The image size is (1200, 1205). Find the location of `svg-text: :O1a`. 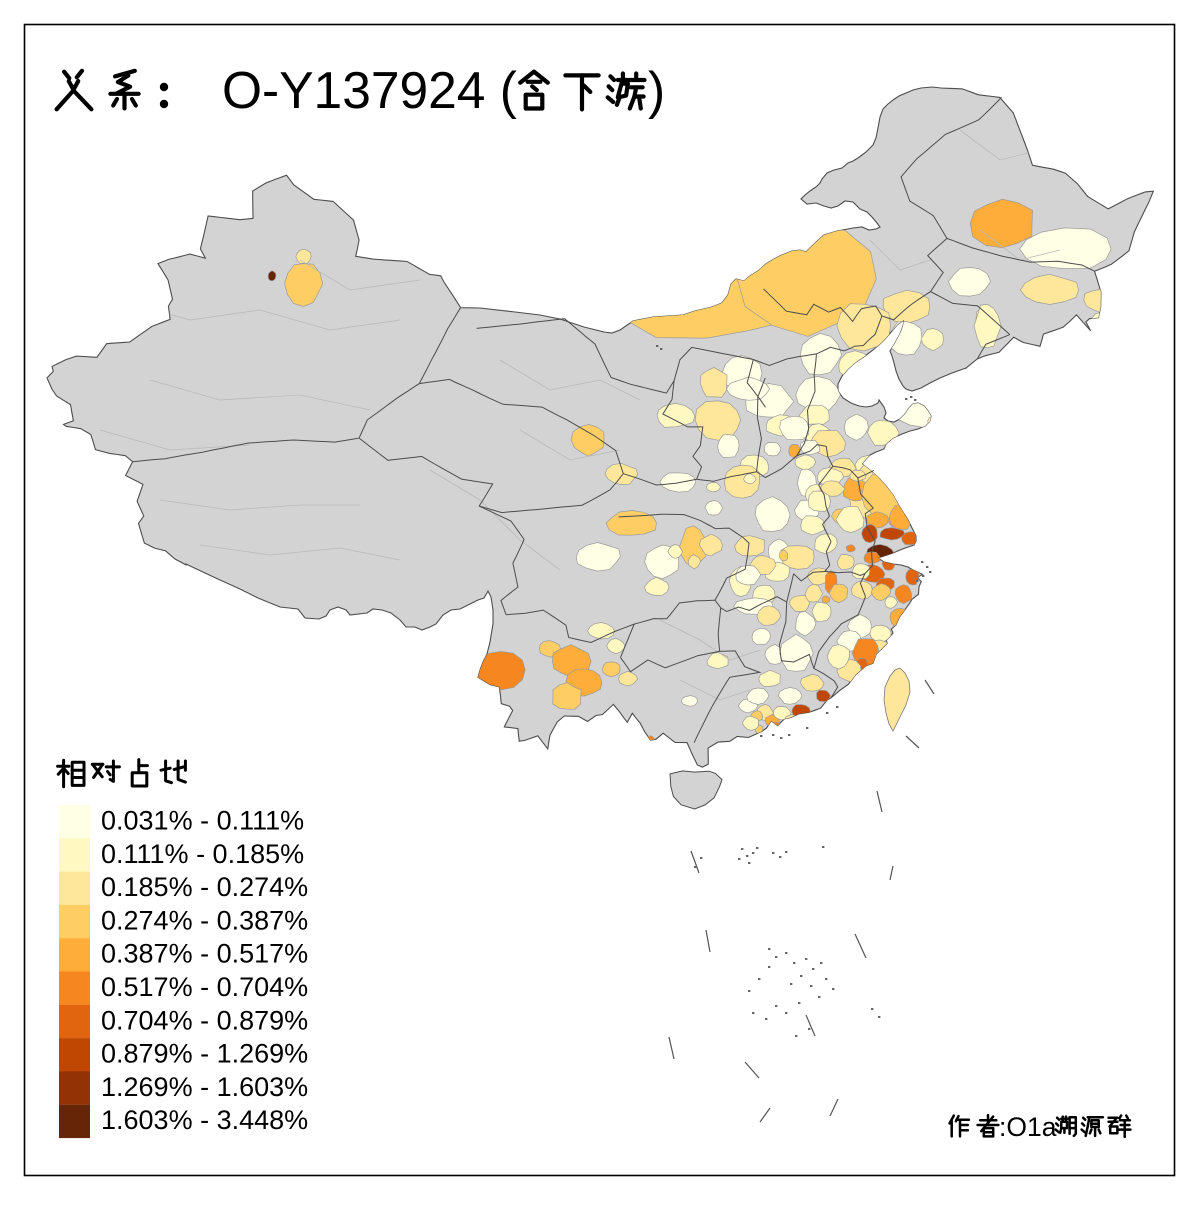

svg-text: :O1a is located at coordinates (1028, 1127).